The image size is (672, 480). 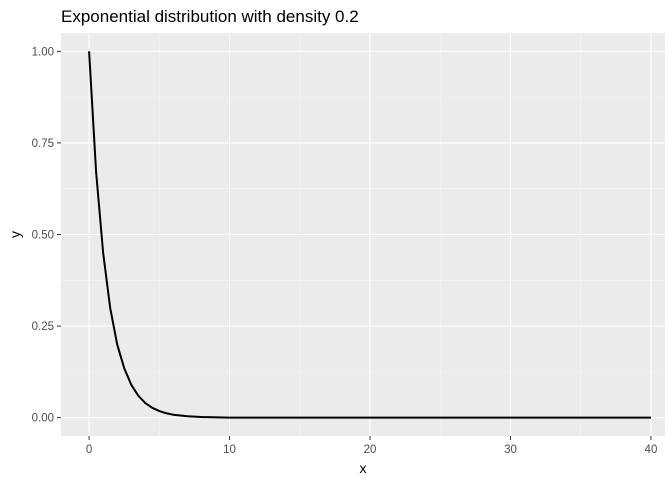 What do you see at coordinates (510, 450) in the screenshot?
I see `x-tick-label: 30` at bounding box center [510, 450].